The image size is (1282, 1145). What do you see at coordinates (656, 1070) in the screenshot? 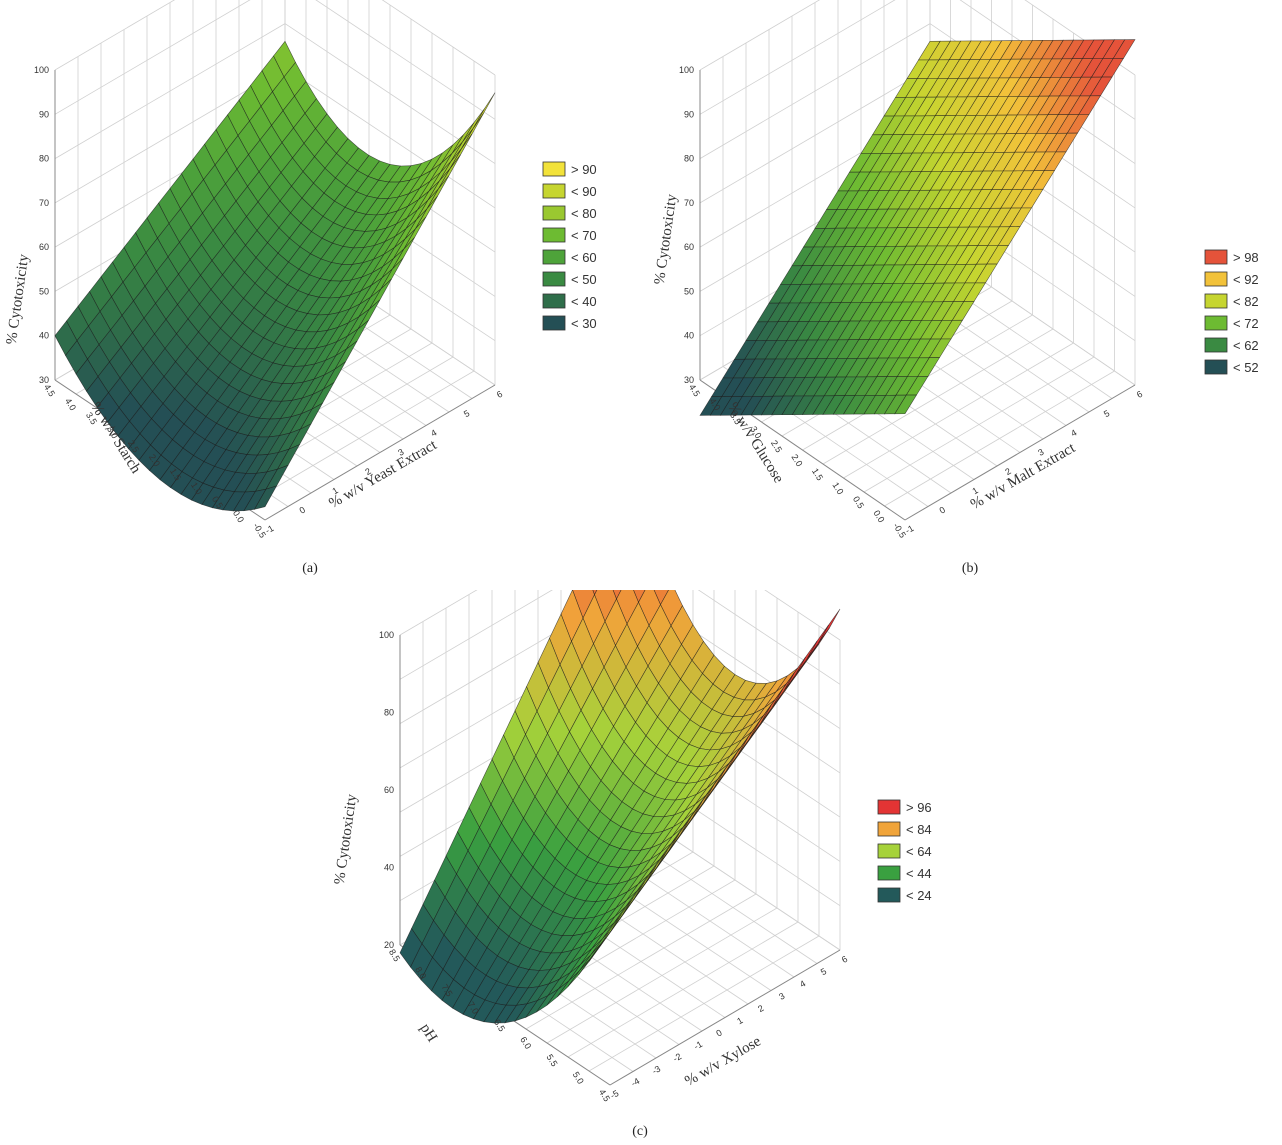
I see `y-tick-label: -3` at bounding box center [656, 1070].